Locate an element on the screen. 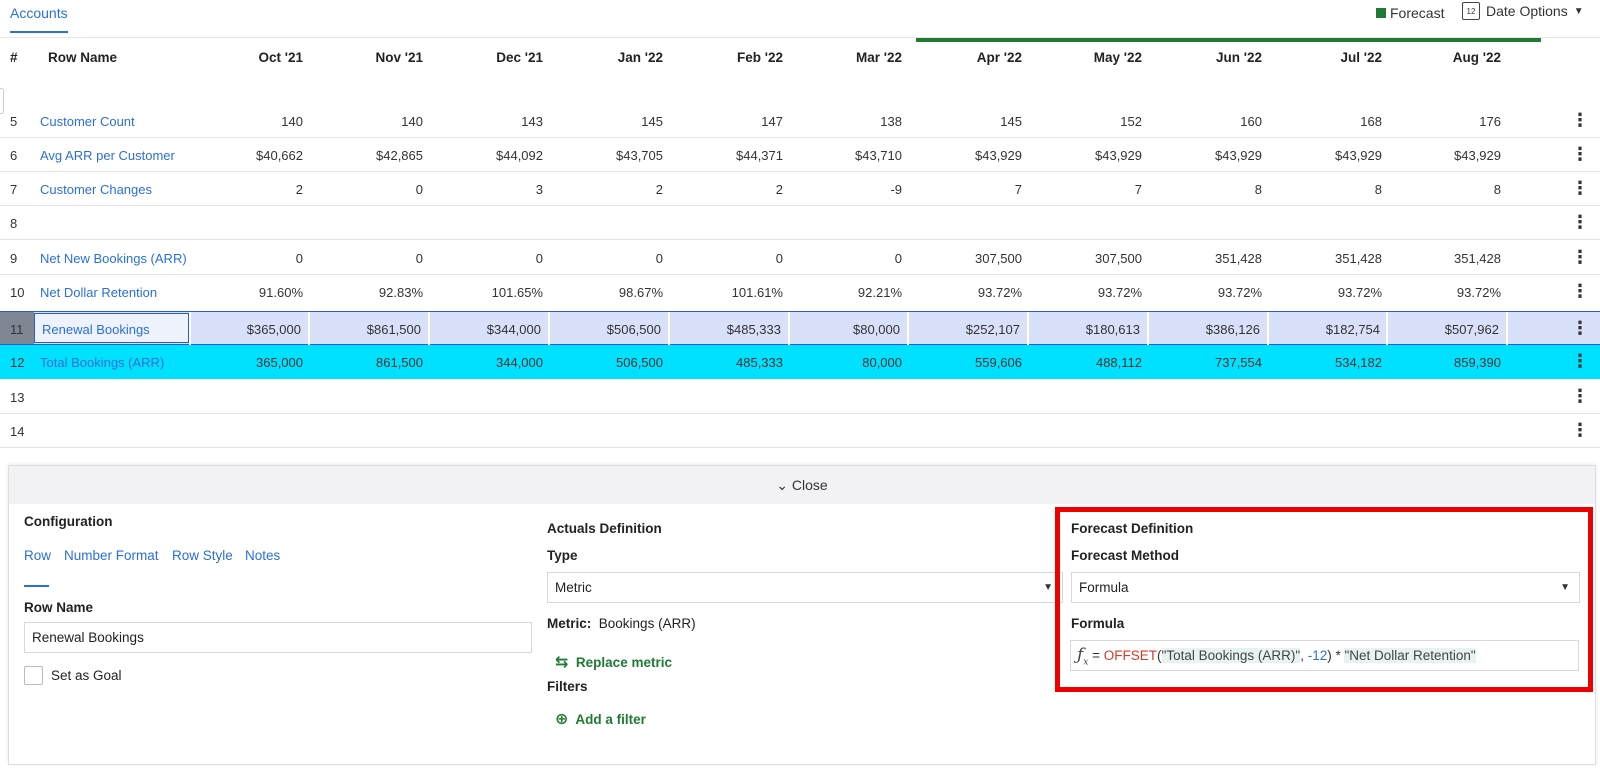 This screenshot has height=769, width=1600. cell-value: 152 is located at coordinates (1131, 121).